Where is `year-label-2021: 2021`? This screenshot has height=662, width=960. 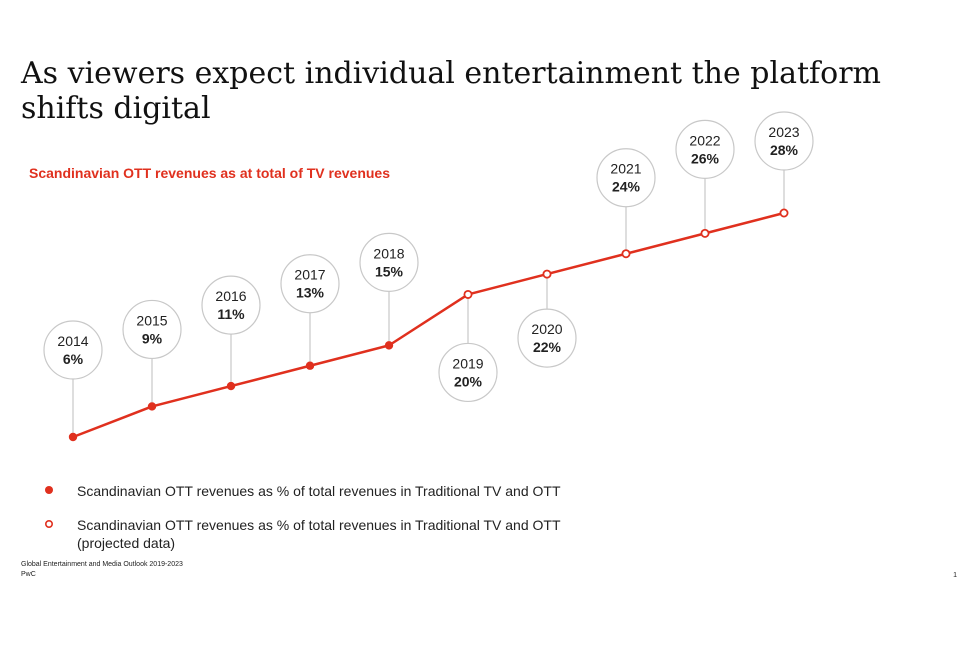 year-label-2021: 2021 is located at coordinates (625, 169).